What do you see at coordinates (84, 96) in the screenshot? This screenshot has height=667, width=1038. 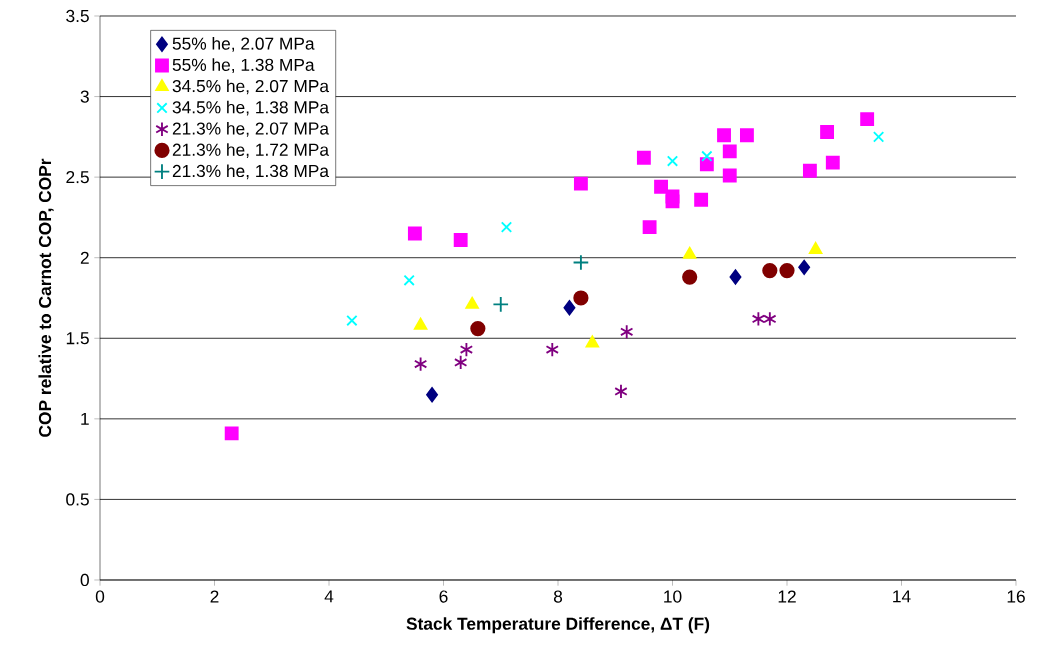 I see `y-tick-label: 3` at bounding box center [84, 96].